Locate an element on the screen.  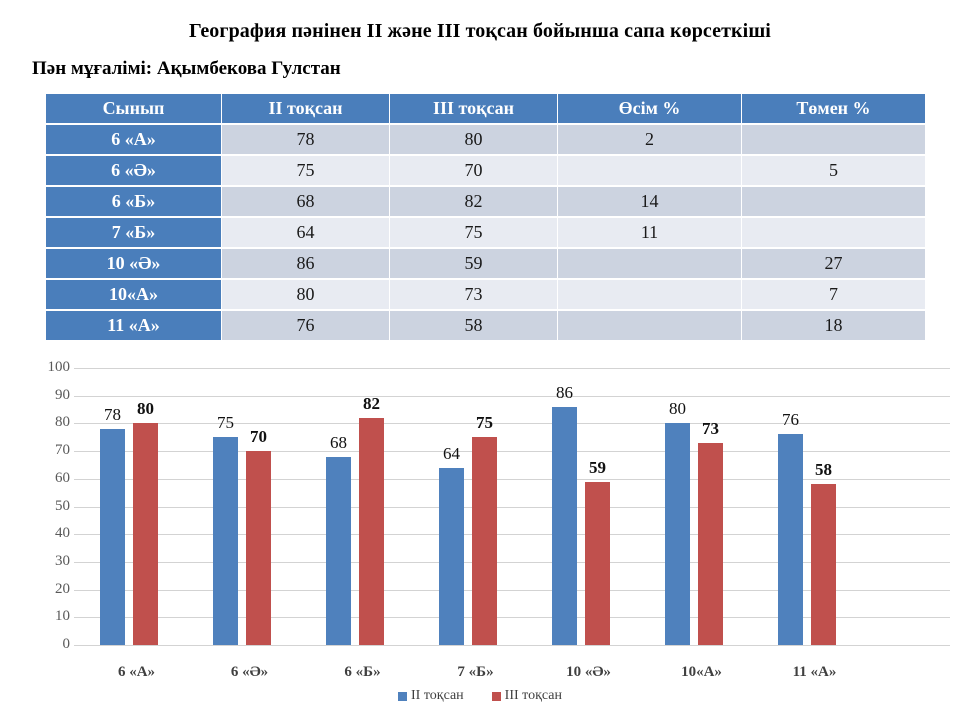
y-axis-tick-label: 70 is located at coordinates (62, 450).